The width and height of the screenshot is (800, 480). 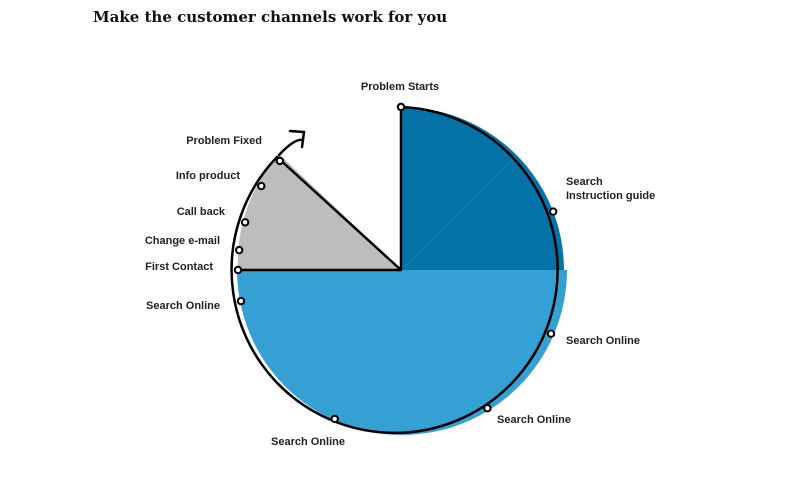 What do you see at coordinates (182, 241) in the screenshot?
I see `point-label: Change e-mail` at bounding box center [182, 241].